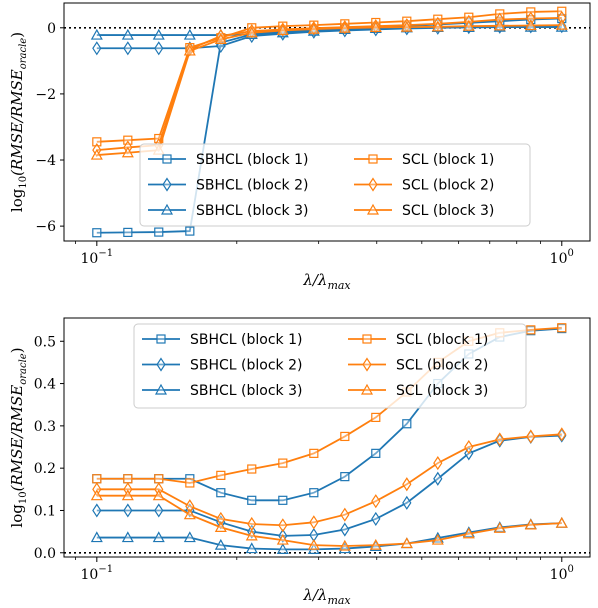  What do you see at coordinates (97, 257) in the screenshot?
I see `x-tick-label: 10−1` at bounding box center [97, 257].